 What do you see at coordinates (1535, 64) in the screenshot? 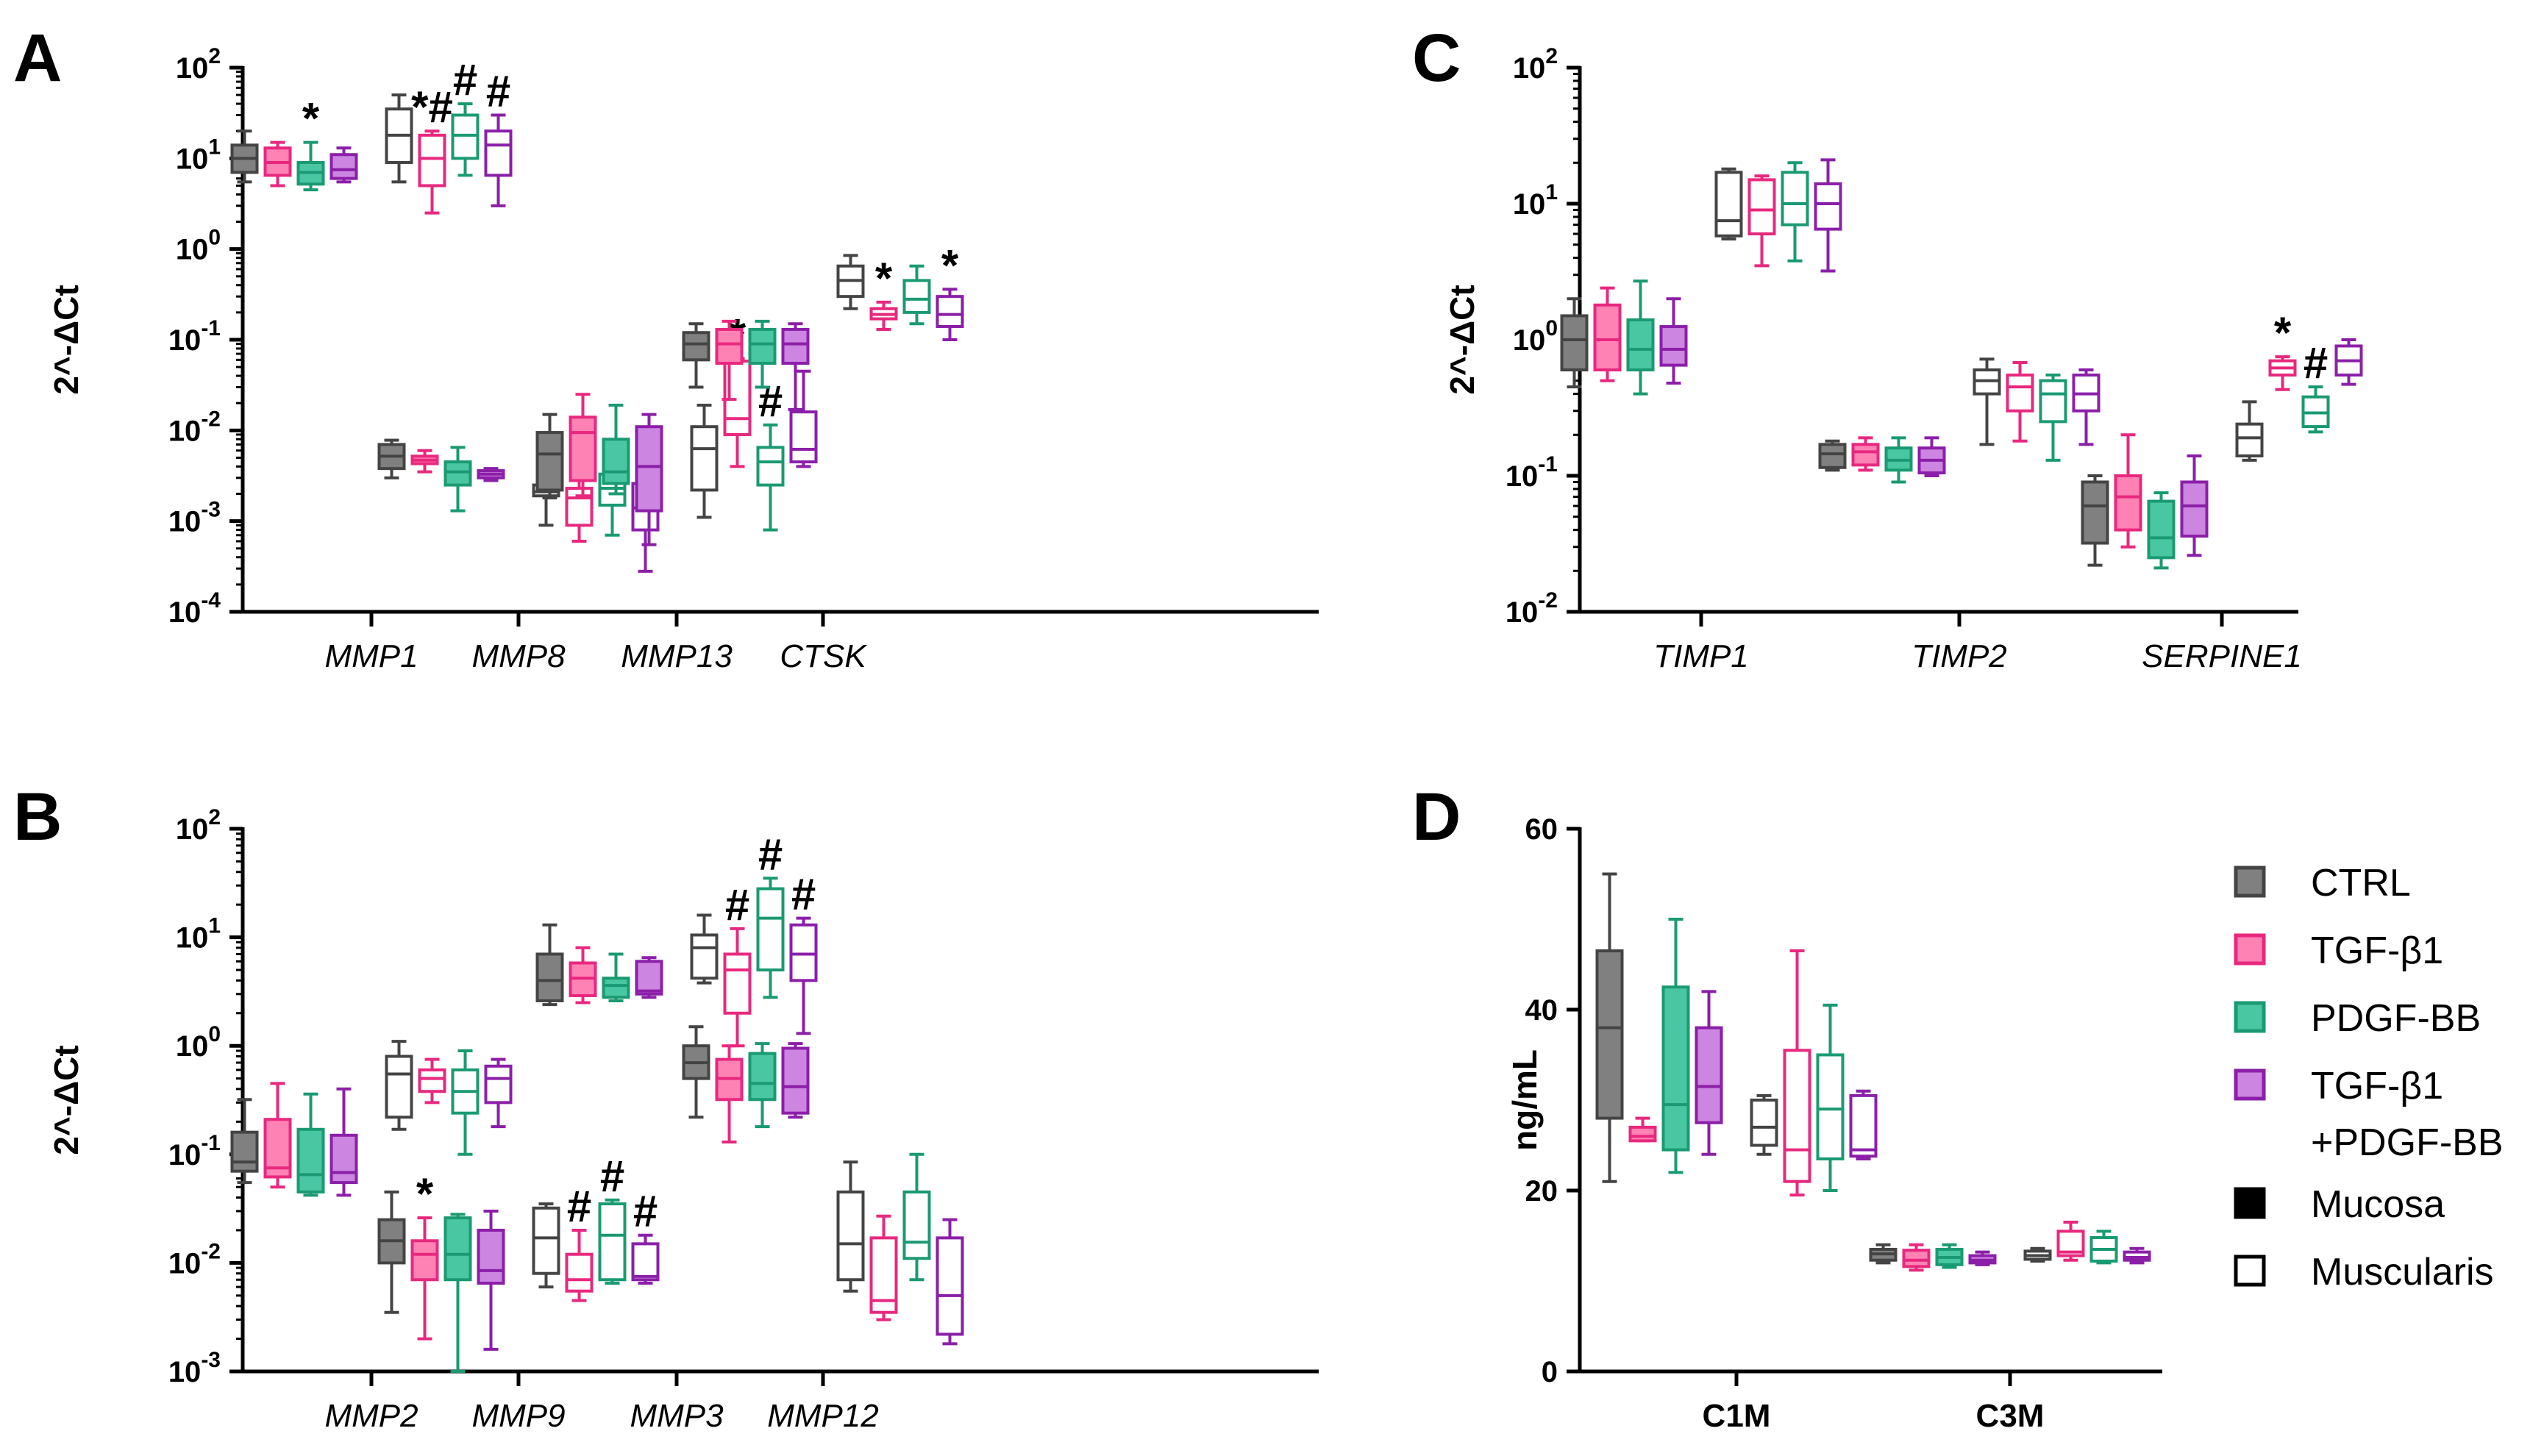
I see `y-tick-label: 10²` at bounding box center [1535, 64].